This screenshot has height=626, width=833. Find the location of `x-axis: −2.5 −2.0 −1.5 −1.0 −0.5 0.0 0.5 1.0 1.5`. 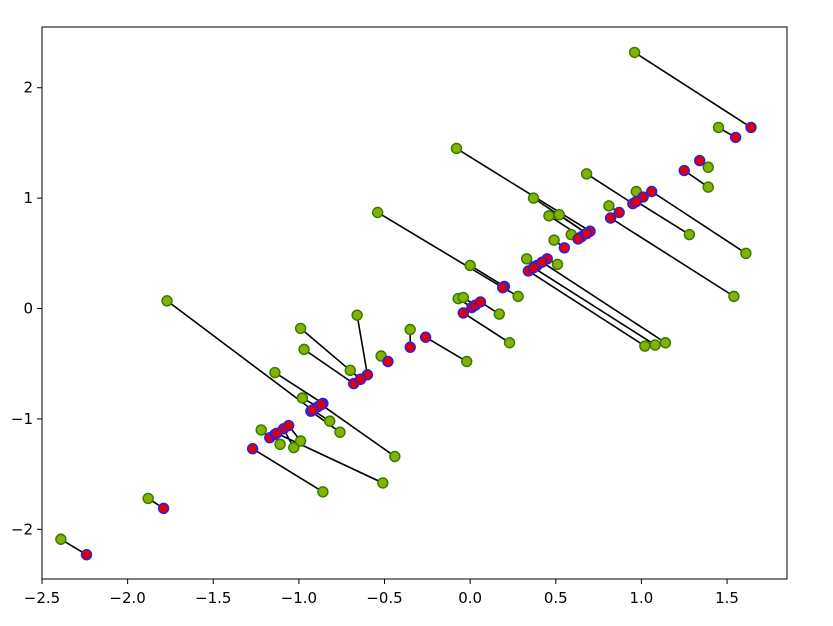

x-axis: −2.5 −2.0 −1.5 −1.0 −0.5 0.0 0.5 1.0 1.5 is located at coordinates (381, 593).